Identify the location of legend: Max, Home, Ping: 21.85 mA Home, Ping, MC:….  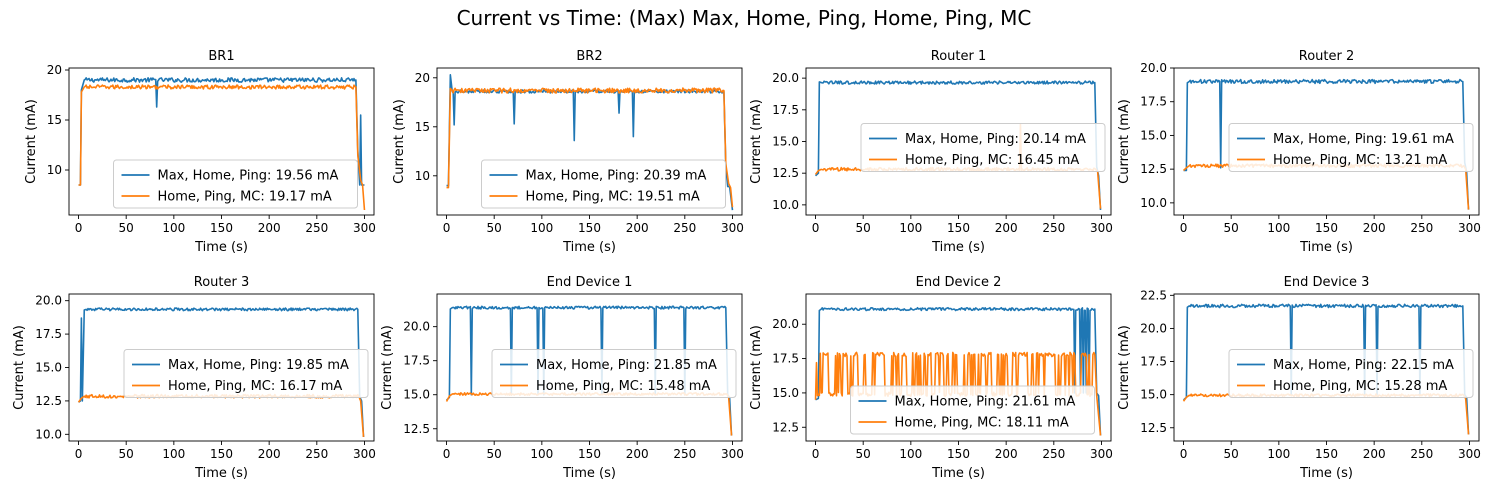
(614, 373).